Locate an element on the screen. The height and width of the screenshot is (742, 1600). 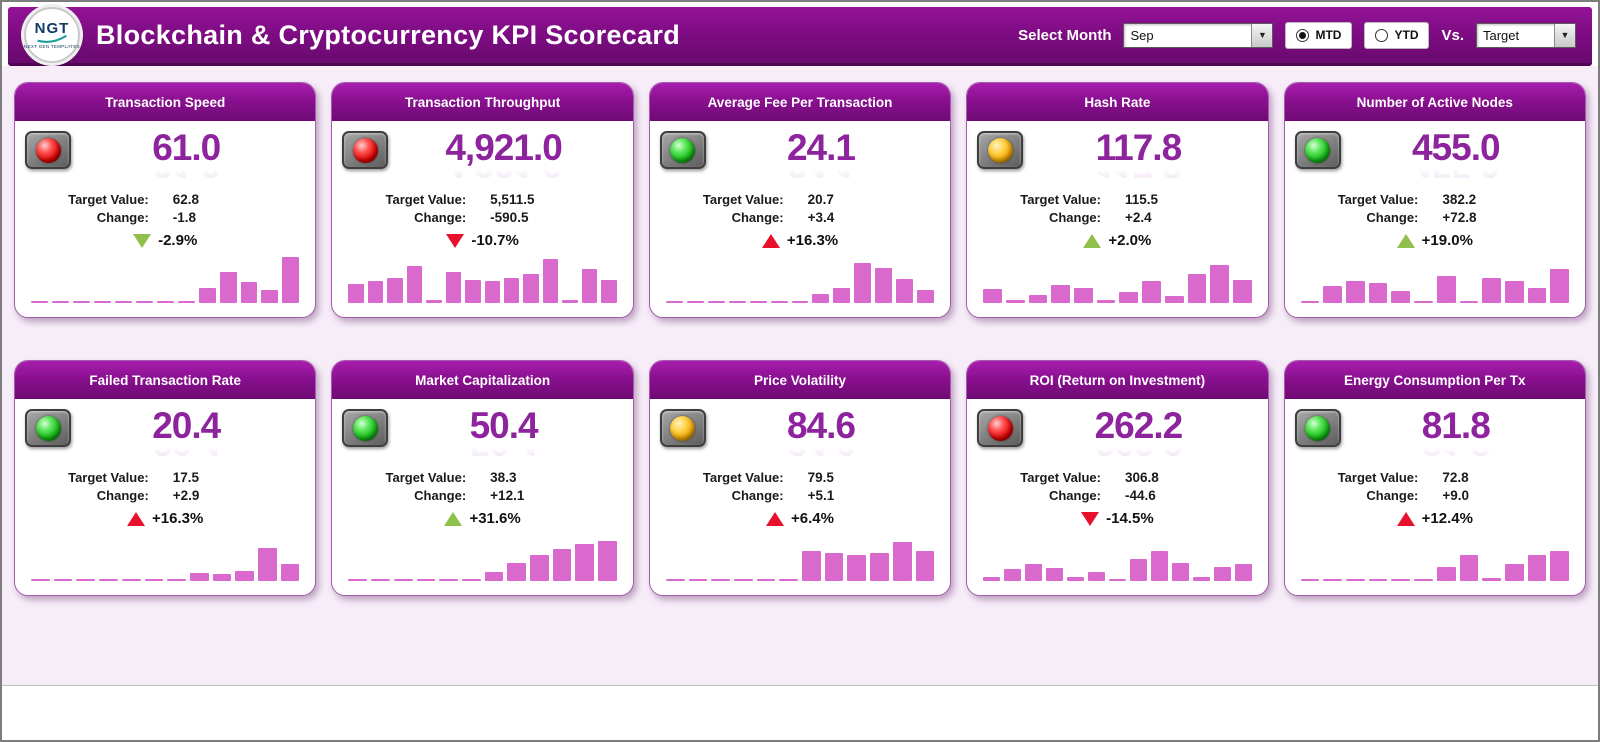
kpi-card-title: Average Fee Per Transaction is located at coordinates (800, 102).